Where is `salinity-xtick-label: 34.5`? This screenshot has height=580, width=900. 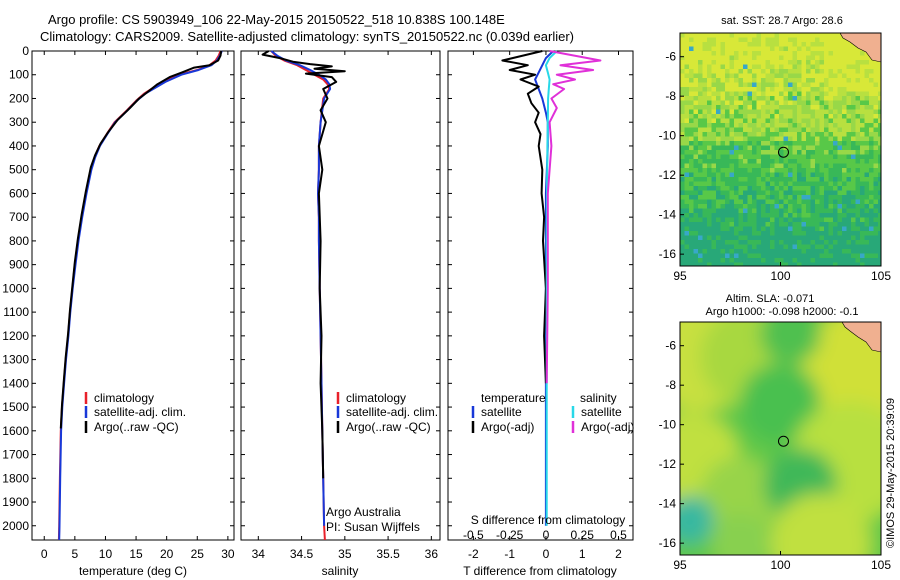 salinity-xtick-label: 34.5 is located at coordinates (302, 554).